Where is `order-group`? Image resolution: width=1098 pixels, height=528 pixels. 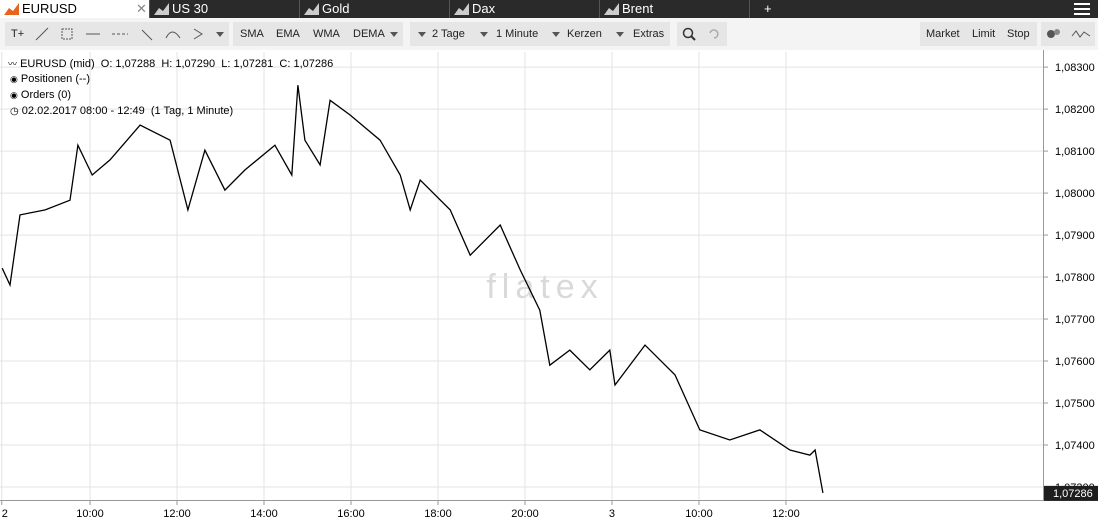 order-group is located at coordinates (978, 34).